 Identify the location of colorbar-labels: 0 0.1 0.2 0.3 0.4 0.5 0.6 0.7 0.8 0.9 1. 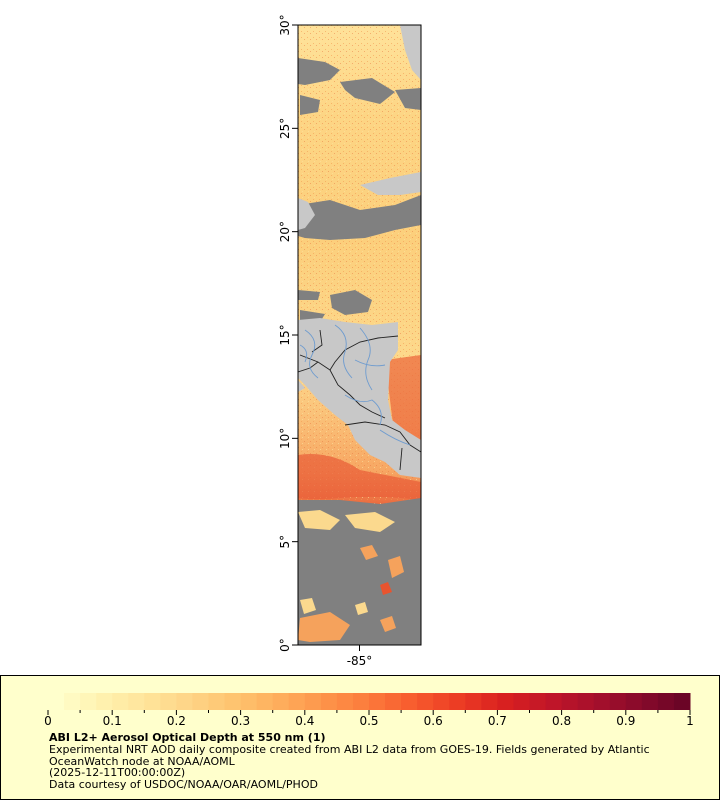
(369, 721).